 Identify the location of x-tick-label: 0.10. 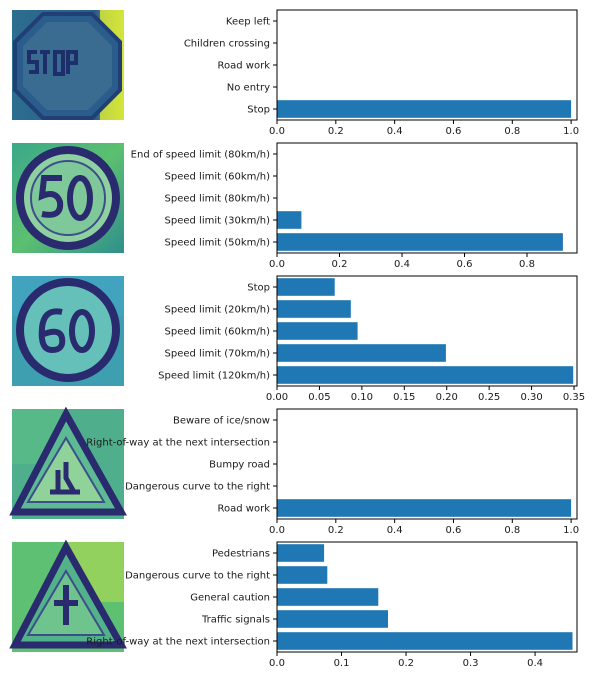
(362, 397).